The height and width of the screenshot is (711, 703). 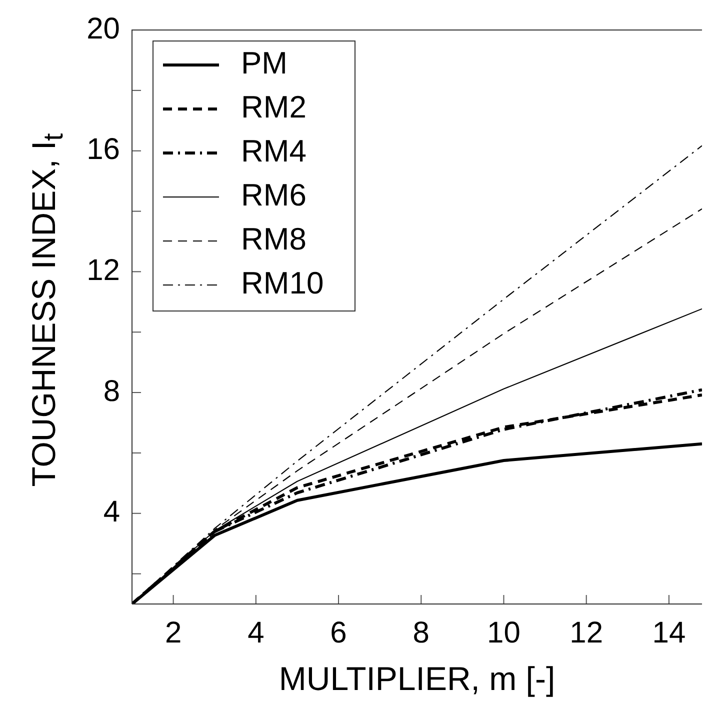 What do you see at coordinates (669, 633) in the screenshot?
I see `x-tick-label: 14` at bounding box center [669, 633].